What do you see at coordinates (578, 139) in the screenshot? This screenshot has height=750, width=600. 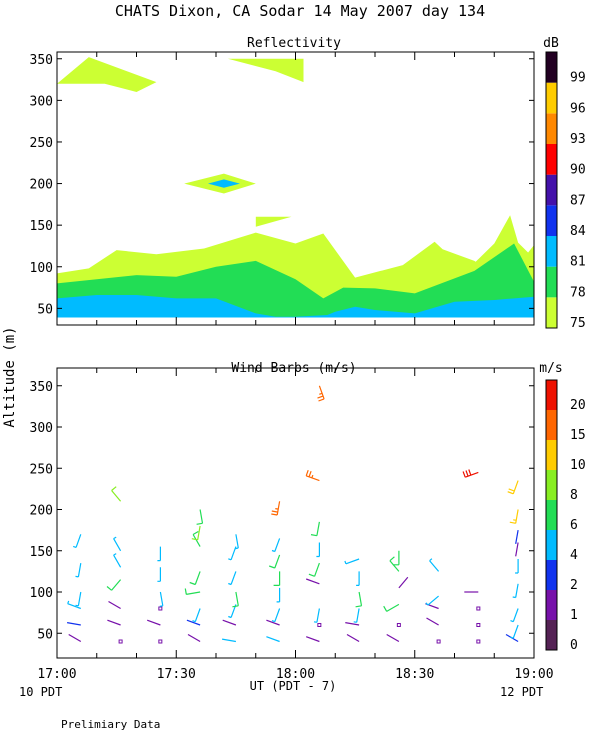 I see `reflectivity-colorbar-tick-label: 93` at bounding box center [578, 139].